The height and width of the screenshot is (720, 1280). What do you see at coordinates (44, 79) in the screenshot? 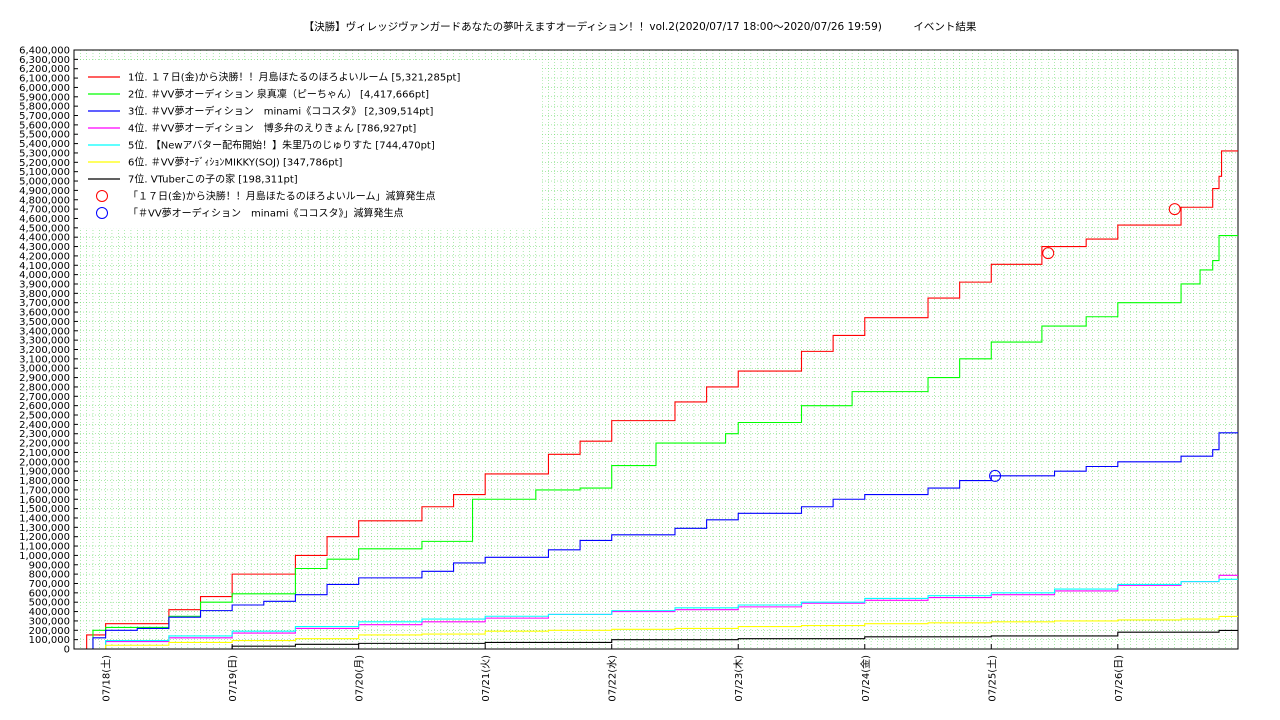
I see `y-tick-label: 6,100,000` at bounding box center [44, 79].